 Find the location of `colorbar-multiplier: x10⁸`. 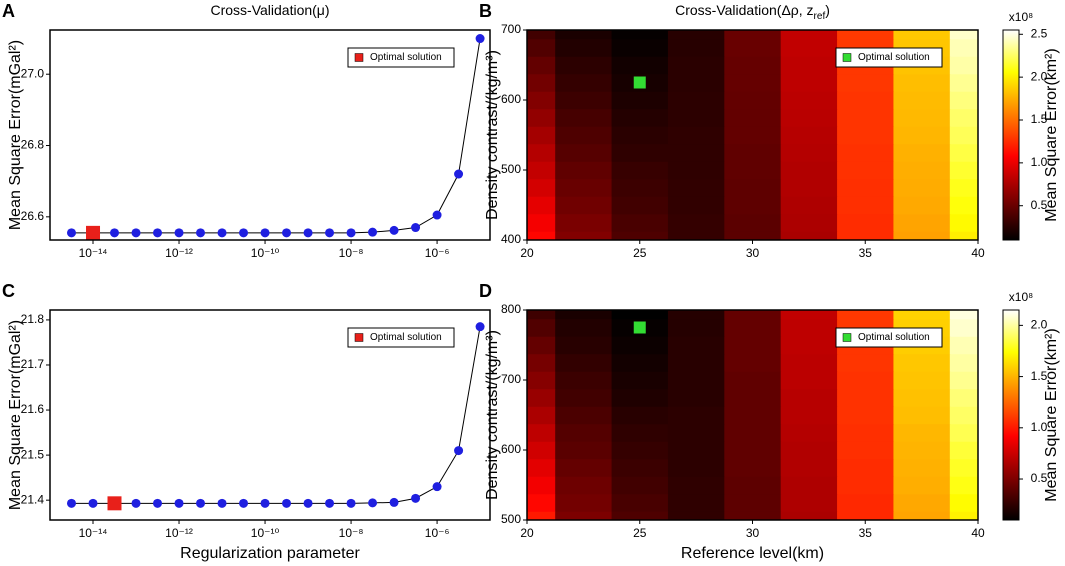

colorbar-multiplier: x10⁸ is located at coordinates (1021, 297).